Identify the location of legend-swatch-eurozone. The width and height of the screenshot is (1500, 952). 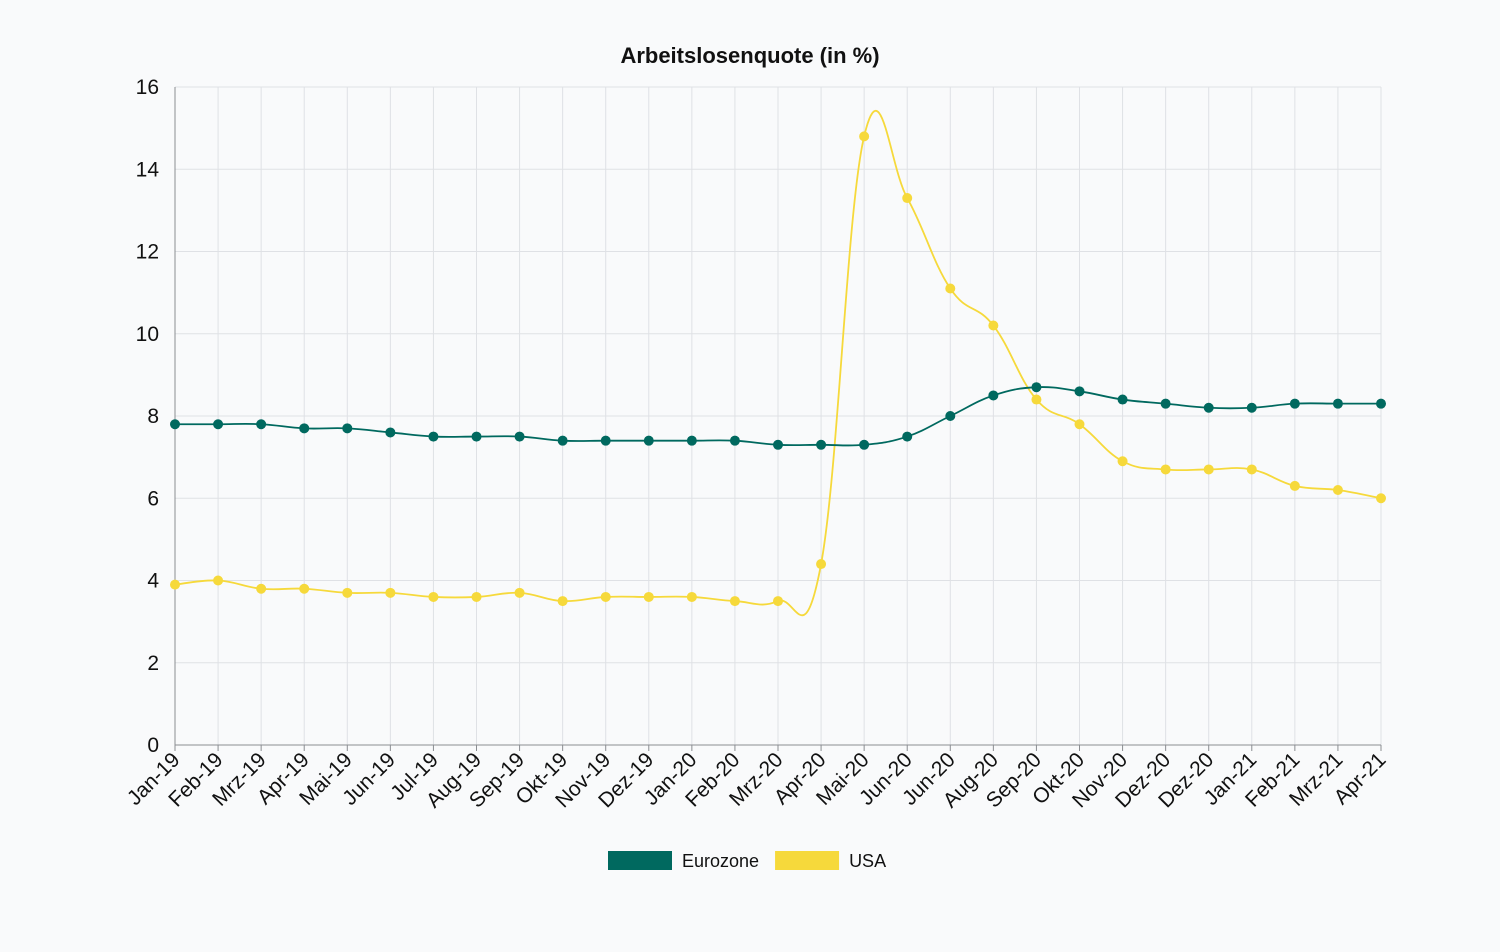
(640, 860).